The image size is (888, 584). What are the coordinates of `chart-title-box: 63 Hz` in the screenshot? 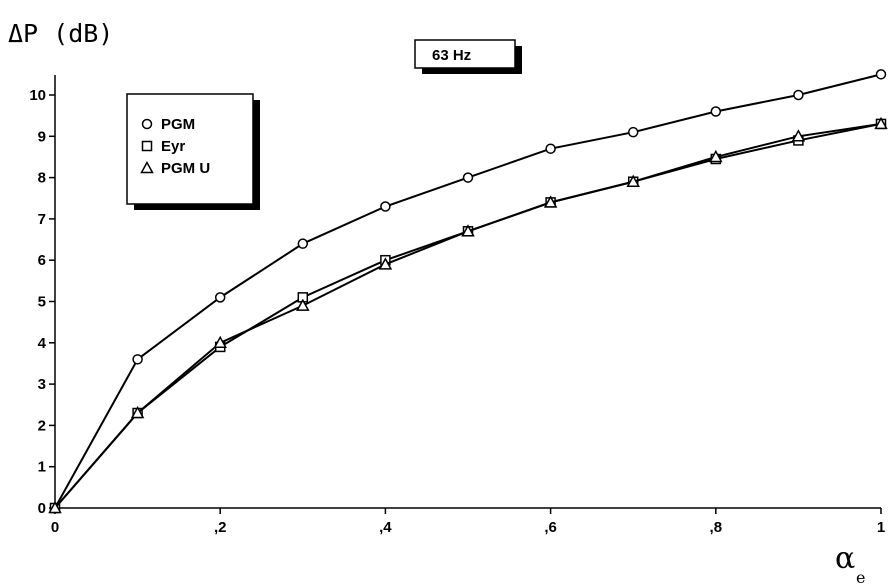 It's located at (468, 56).